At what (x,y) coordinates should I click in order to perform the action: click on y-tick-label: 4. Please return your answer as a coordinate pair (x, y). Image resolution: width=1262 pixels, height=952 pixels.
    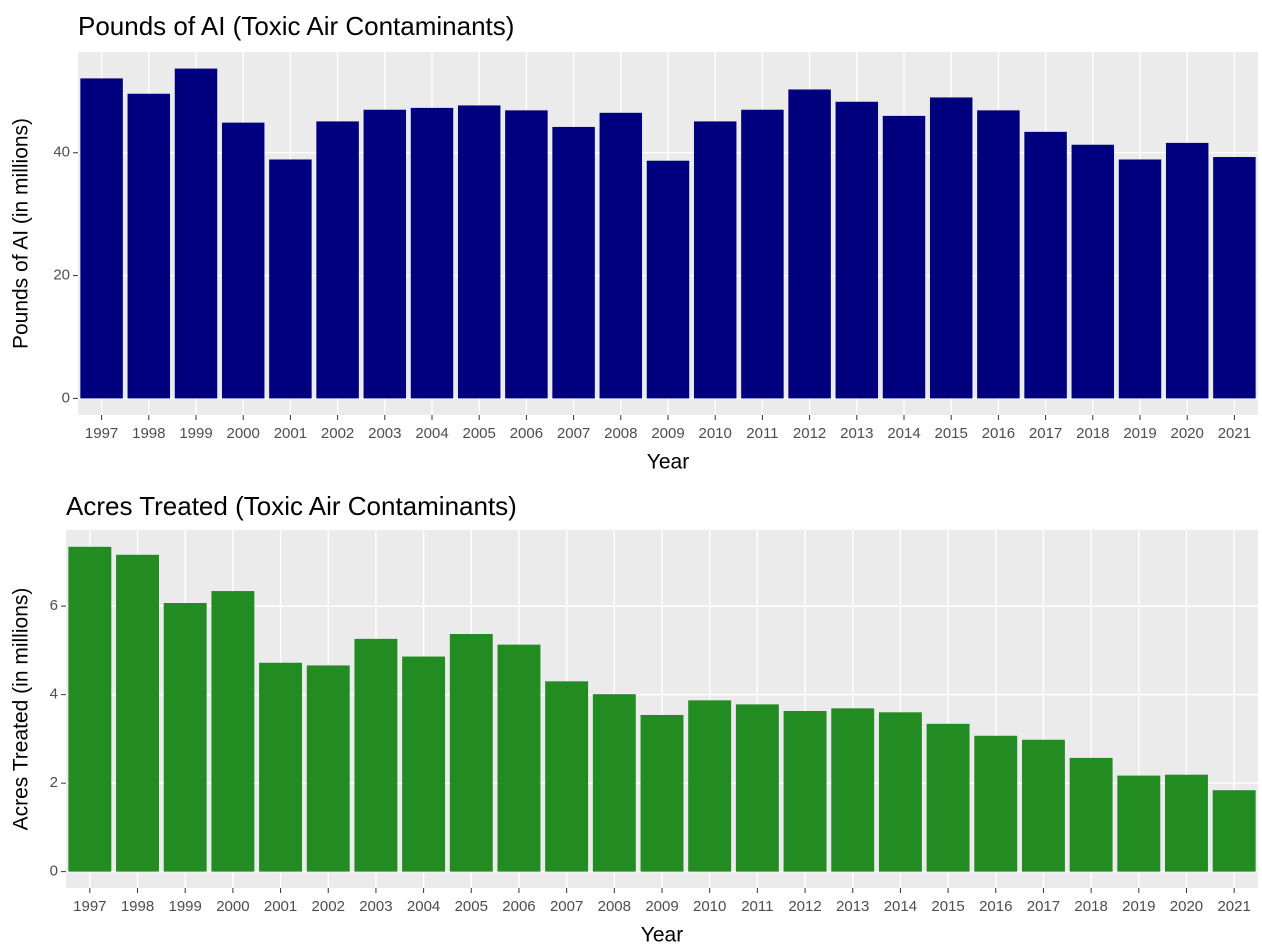
    Looking at the image, I should click on (54, 694).